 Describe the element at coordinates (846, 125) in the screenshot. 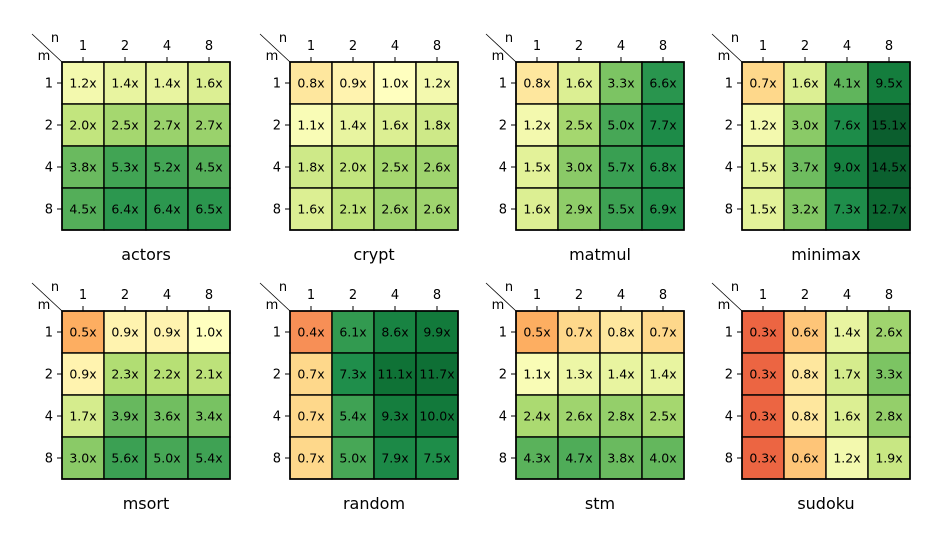

I see `cell-value-label: 7.6x` at that location.